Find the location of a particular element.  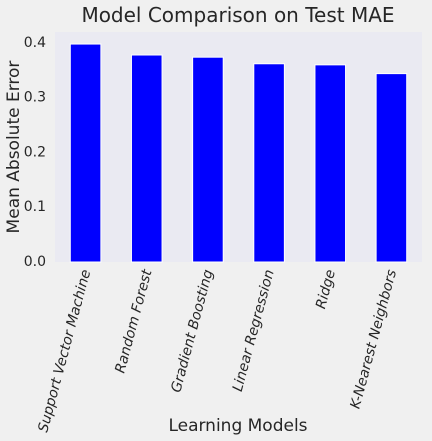

y-tick-labels: 0.0 0.1 0.2 0.3 0.4 is located at coordinates (35, 152).